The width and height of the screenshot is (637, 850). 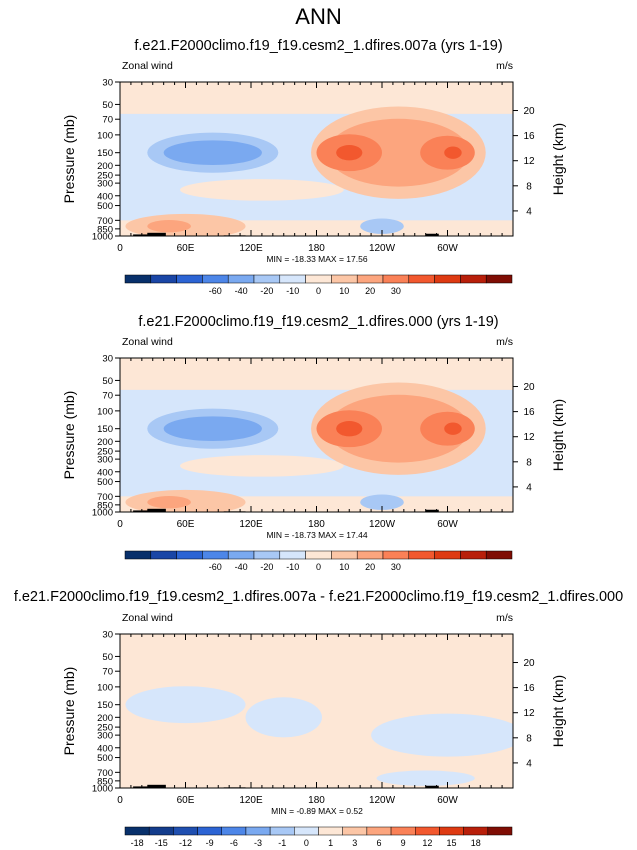 I want to click on difference-negative-east, so click(x=442, y=735).